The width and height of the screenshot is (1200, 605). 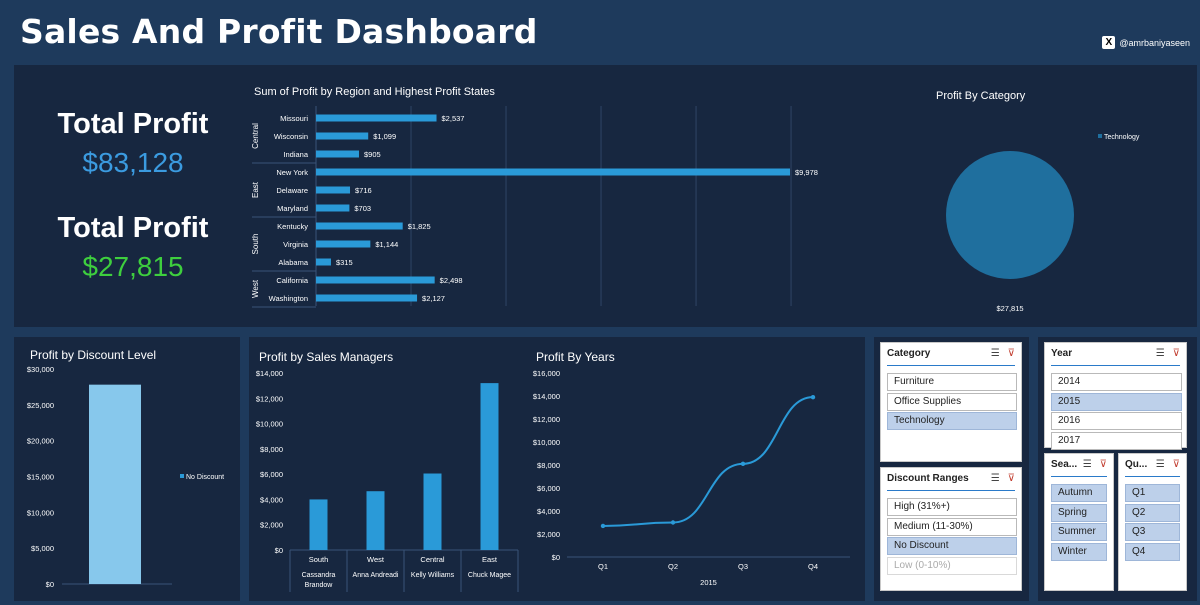 I want to click on quarter-slicer-item: Q2, so click(x=1152, y=512).